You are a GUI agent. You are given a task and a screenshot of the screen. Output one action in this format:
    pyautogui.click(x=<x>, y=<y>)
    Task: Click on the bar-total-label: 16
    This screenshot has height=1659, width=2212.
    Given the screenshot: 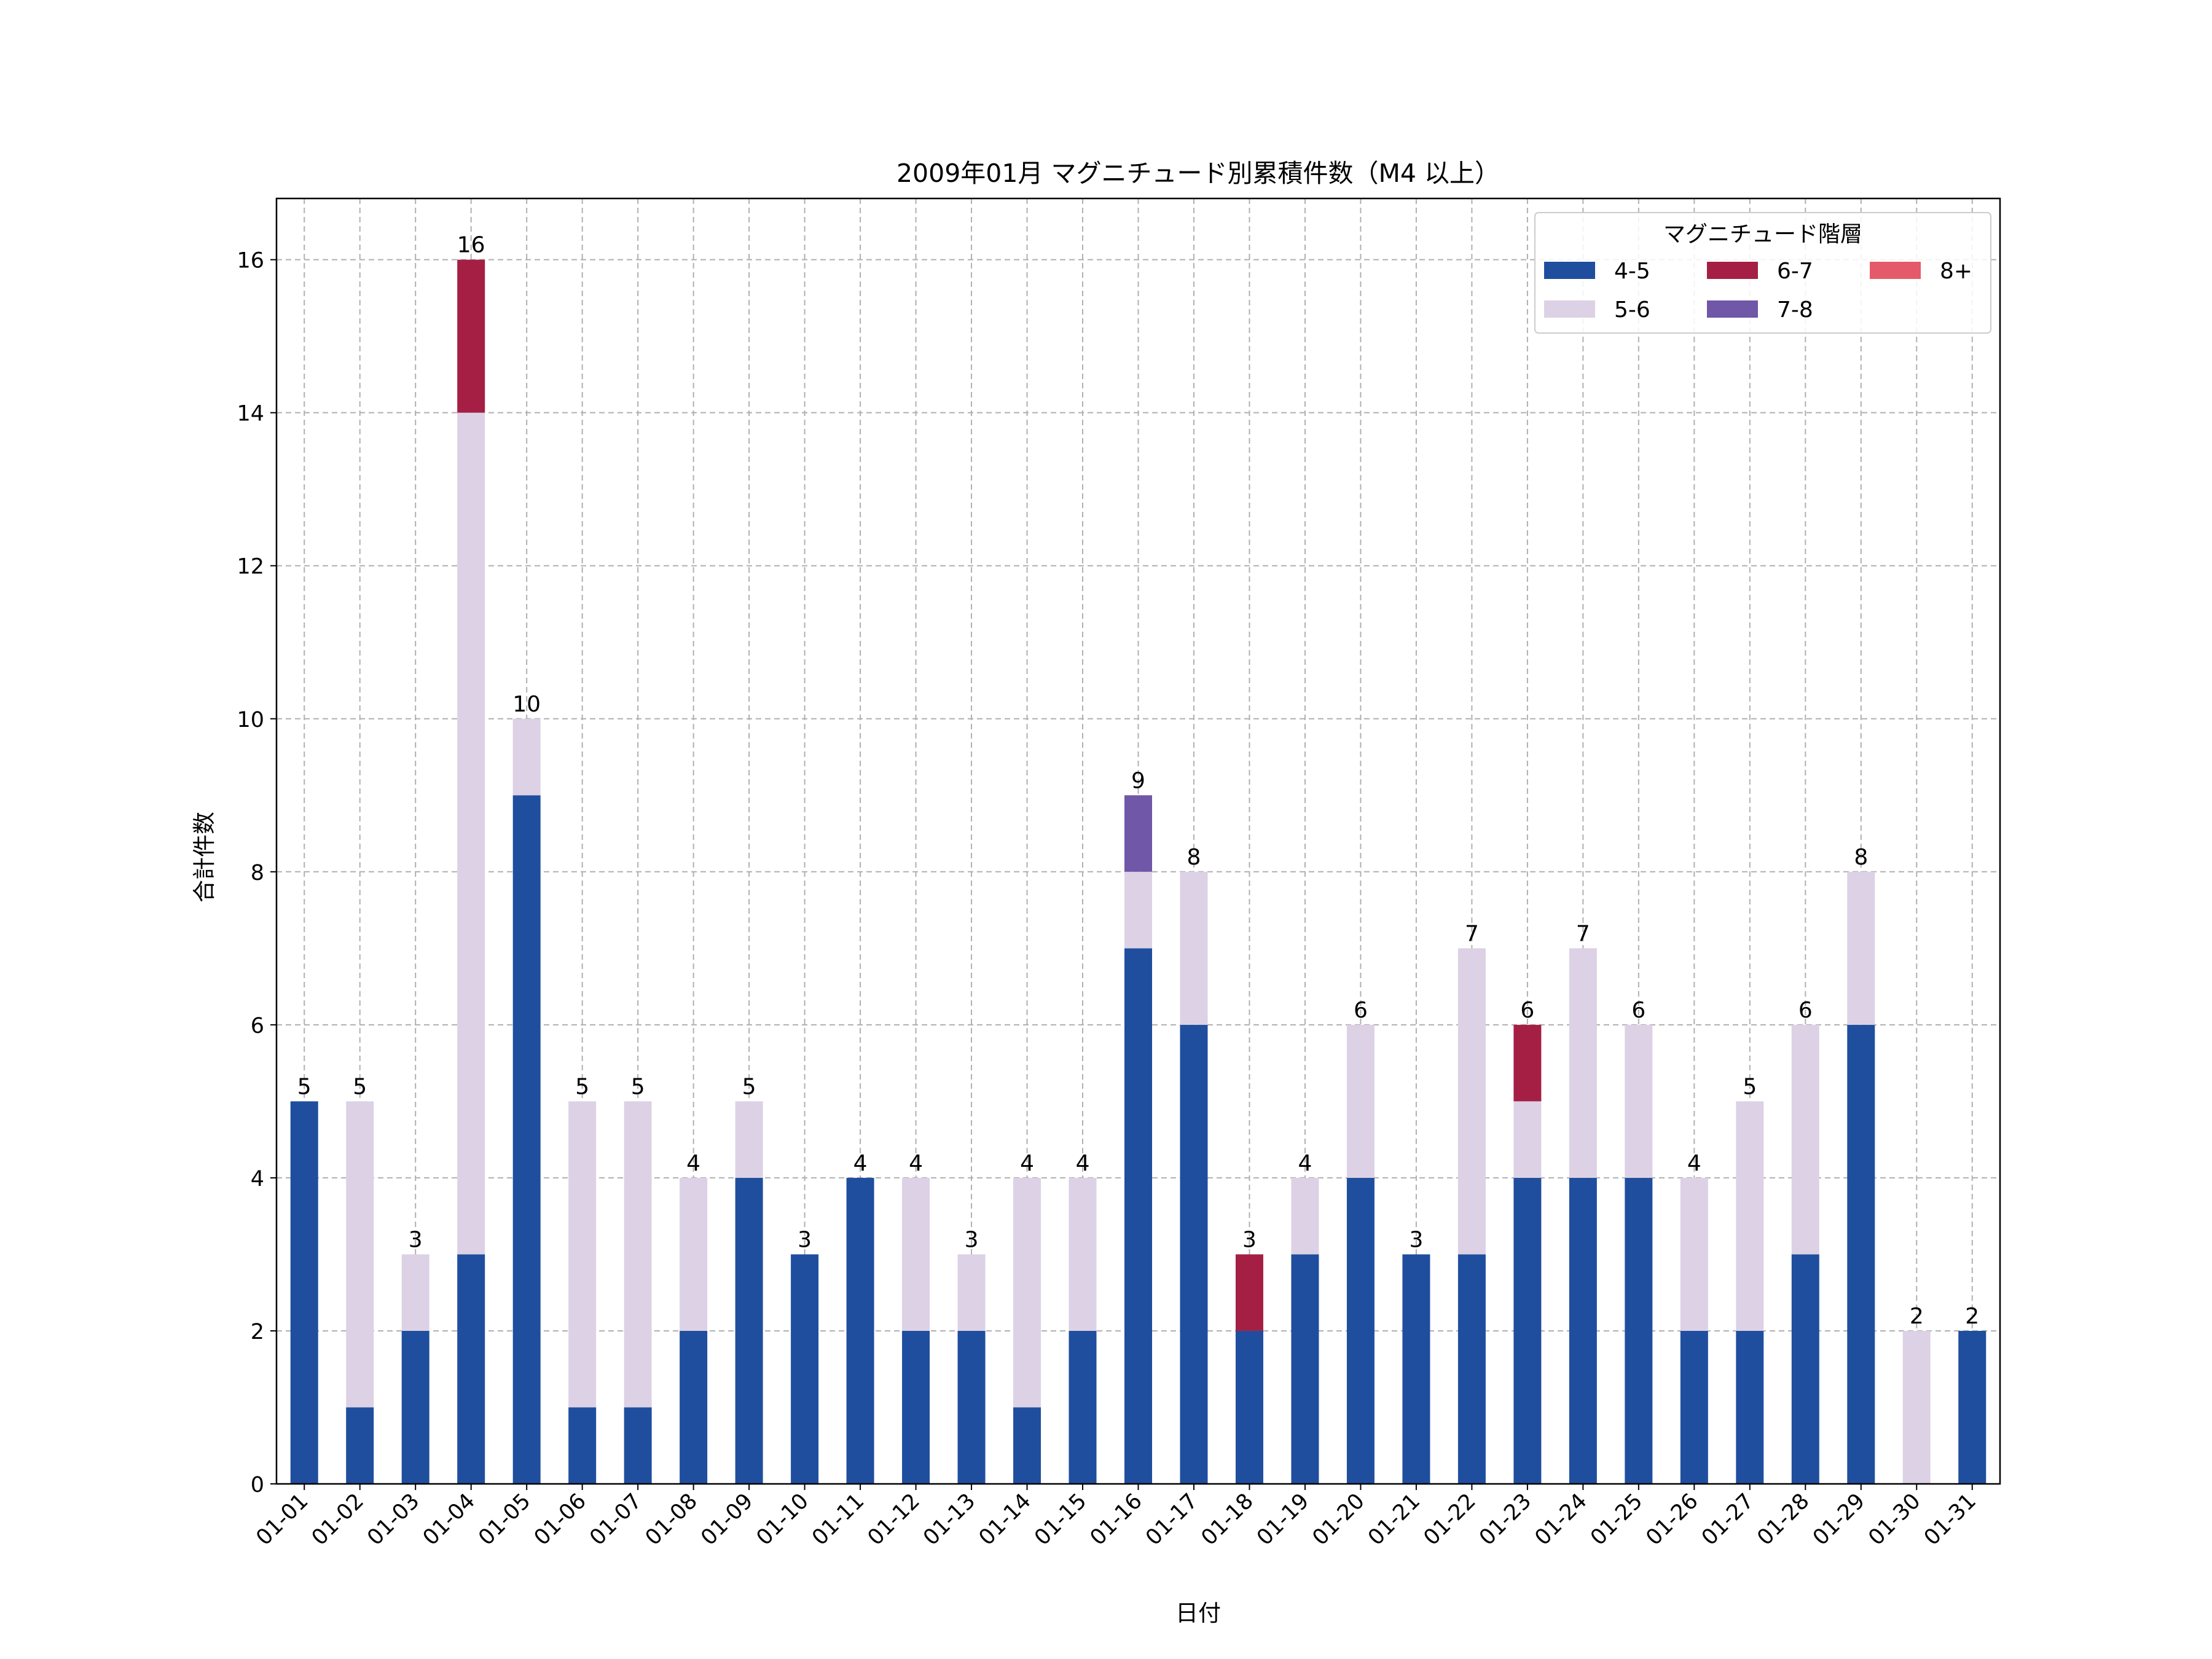 What is the action you would take?
    pyautogui.click(x=471, y=245)
    